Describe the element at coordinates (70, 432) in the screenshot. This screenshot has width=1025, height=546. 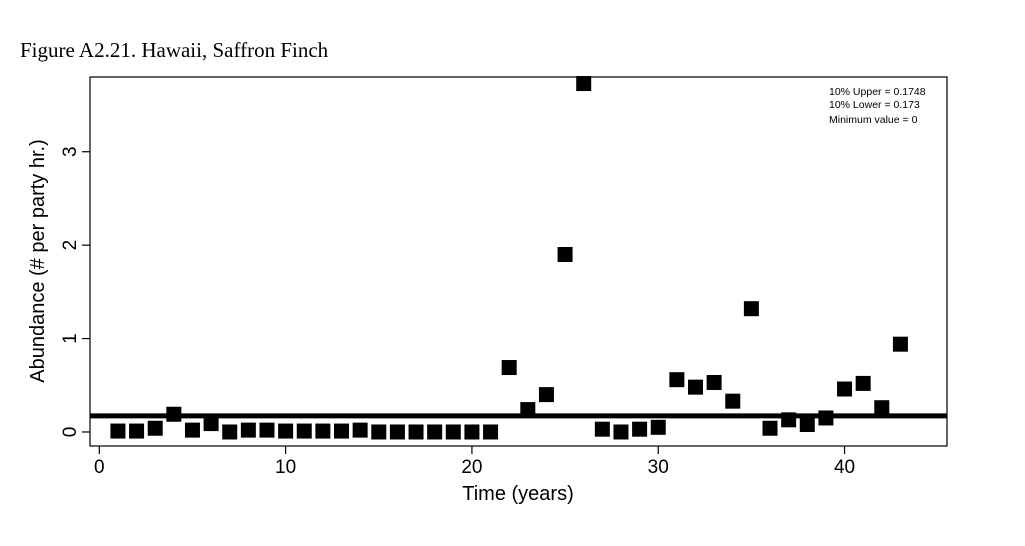
I see `y-tick-label: 0` at that location.